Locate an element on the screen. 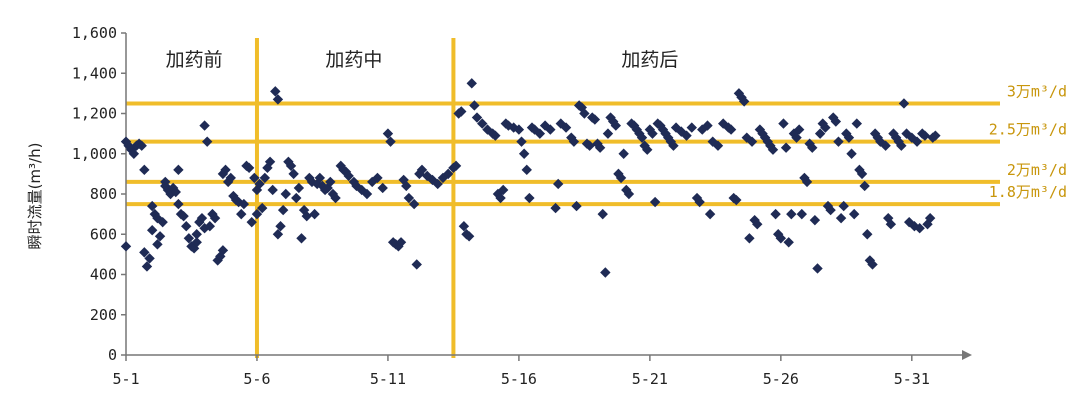 This screenshot has width=1077, height=404. y-tick-label: 1,200 is located at coordinates (94, 114).